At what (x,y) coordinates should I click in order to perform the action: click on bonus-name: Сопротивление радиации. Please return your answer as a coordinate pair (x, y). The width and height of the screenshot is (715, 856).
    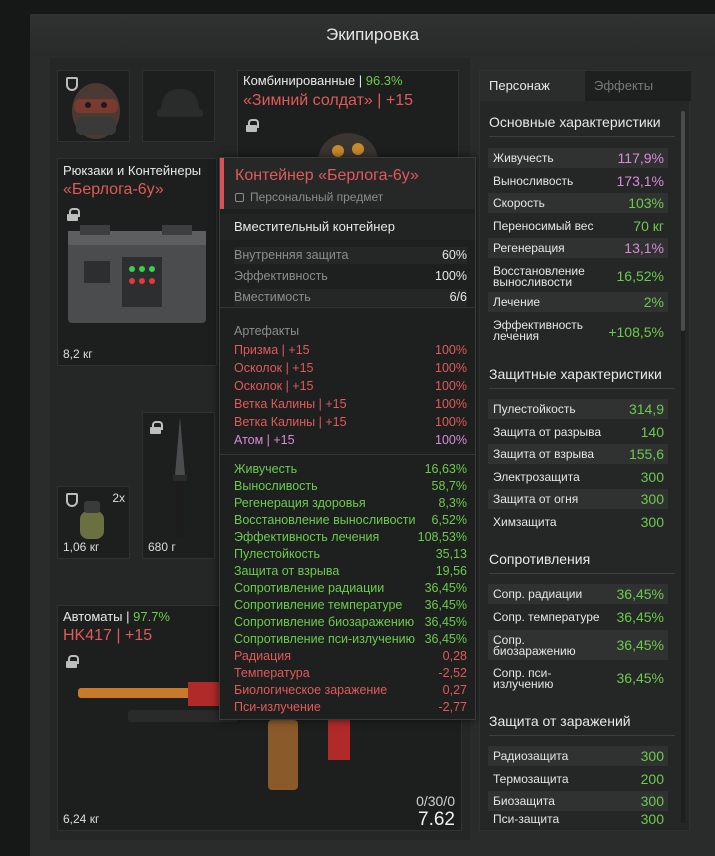
    Looking at the image, I should click on (309, 588).